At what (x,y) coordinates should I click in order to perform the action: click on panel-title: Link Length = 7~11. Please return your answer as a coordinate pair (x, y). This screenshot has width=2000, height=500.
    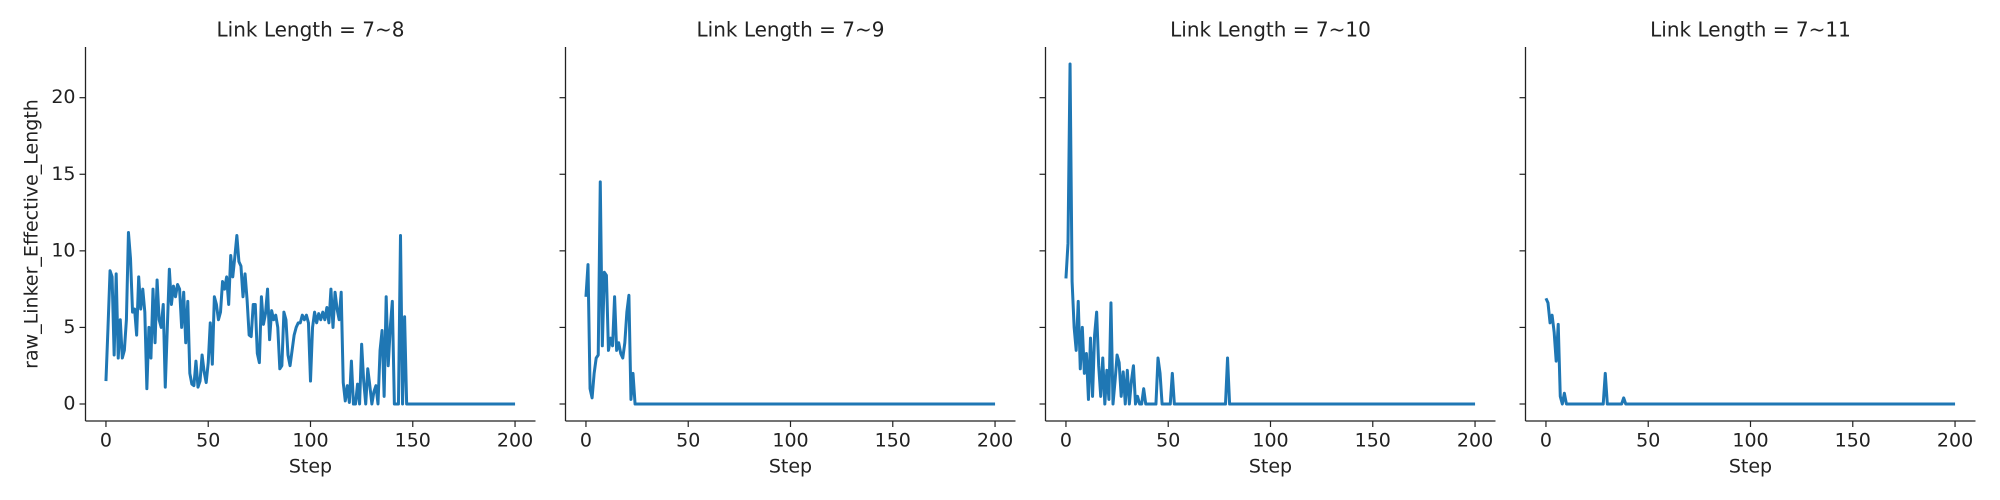
    Looking at the image, I should click on (1750, 30).